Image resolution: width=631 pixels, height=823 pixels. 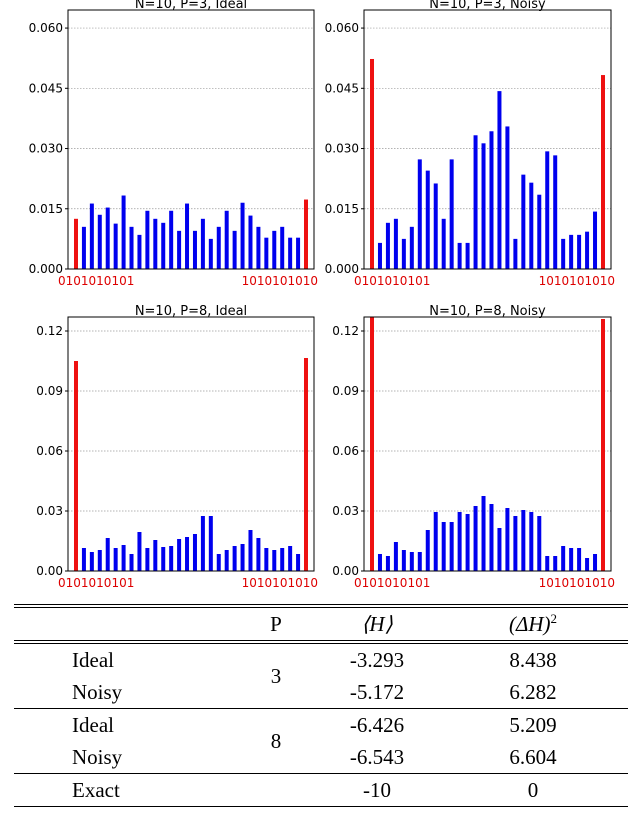 What do you see at coordinates (191, 311) in the screenshot?
I see `chart-title: N=10, P=8, Ideal` at bounding box center [191, 311].